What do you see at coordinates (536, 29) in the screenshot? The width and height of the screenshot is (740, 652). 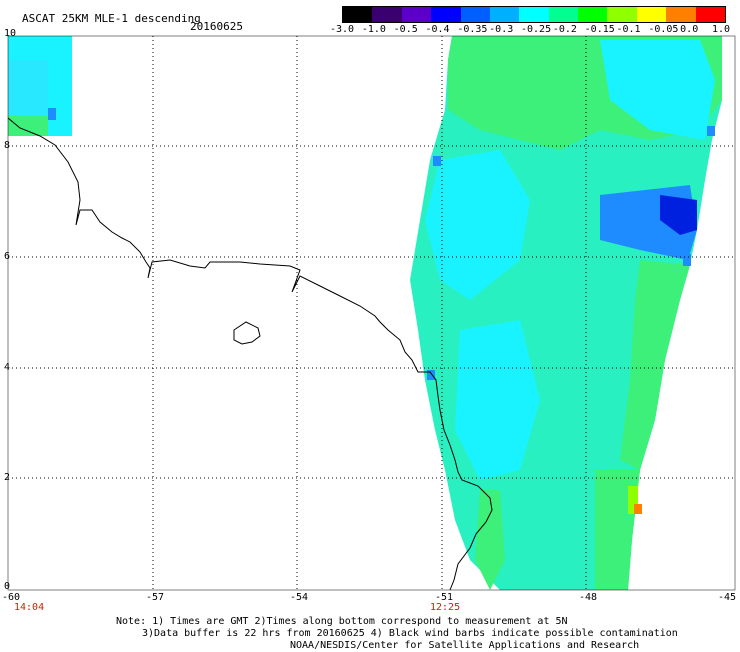 I see `colorbar-label: -0.25` at bounding box center [536, 29].